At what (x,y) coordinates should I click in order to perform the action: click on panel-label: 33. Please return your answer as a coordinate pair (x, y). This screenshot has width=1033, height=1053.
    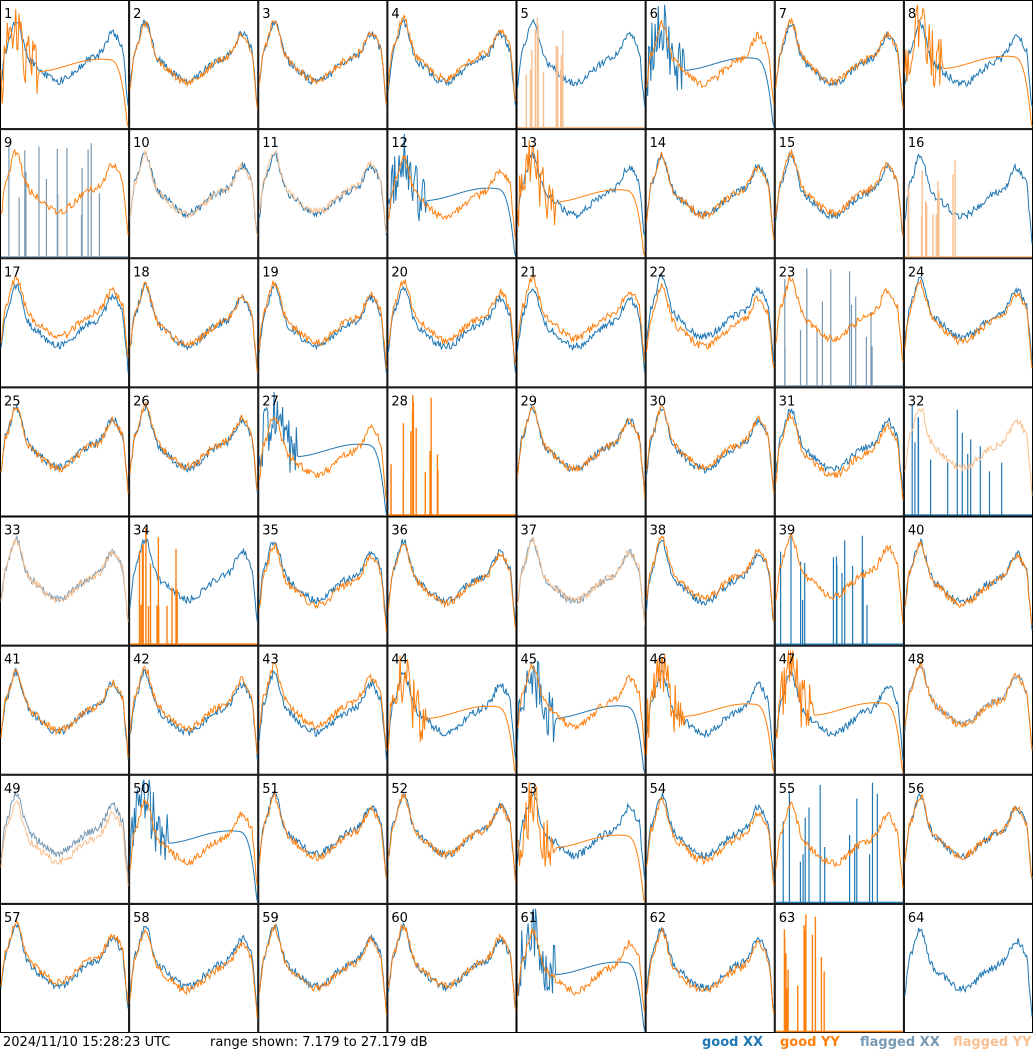
    Looking at the image, I should click on (12, 531).